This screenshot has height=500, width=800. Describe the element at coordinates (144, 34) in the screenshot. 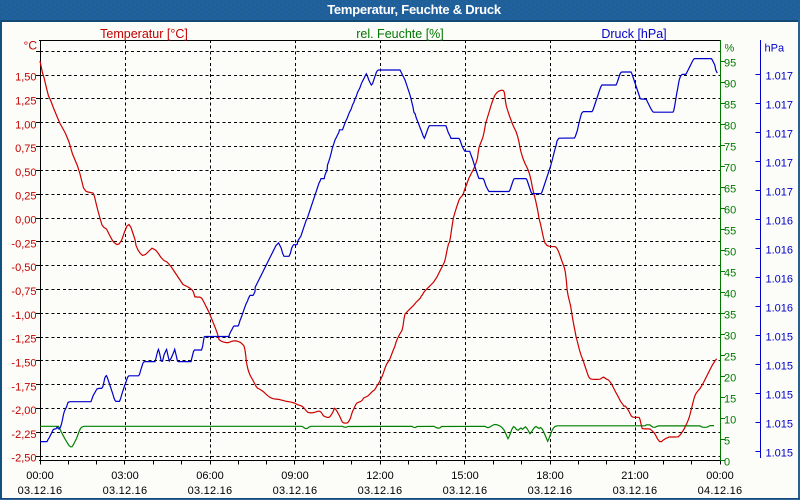

I see `svg-text: Temperatur [°C]` at that location.